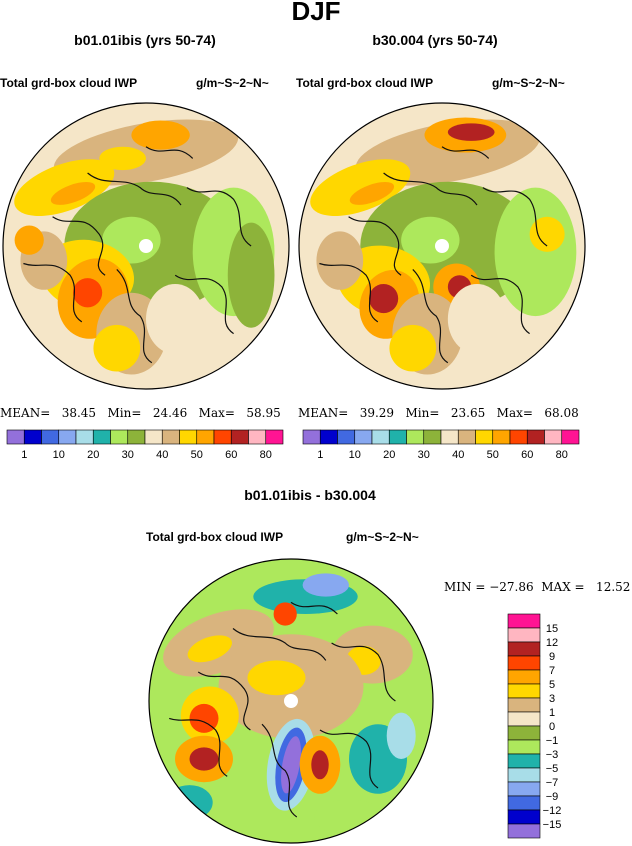  I want to click on colorbar-tick-label: 1, so click(552, 713).